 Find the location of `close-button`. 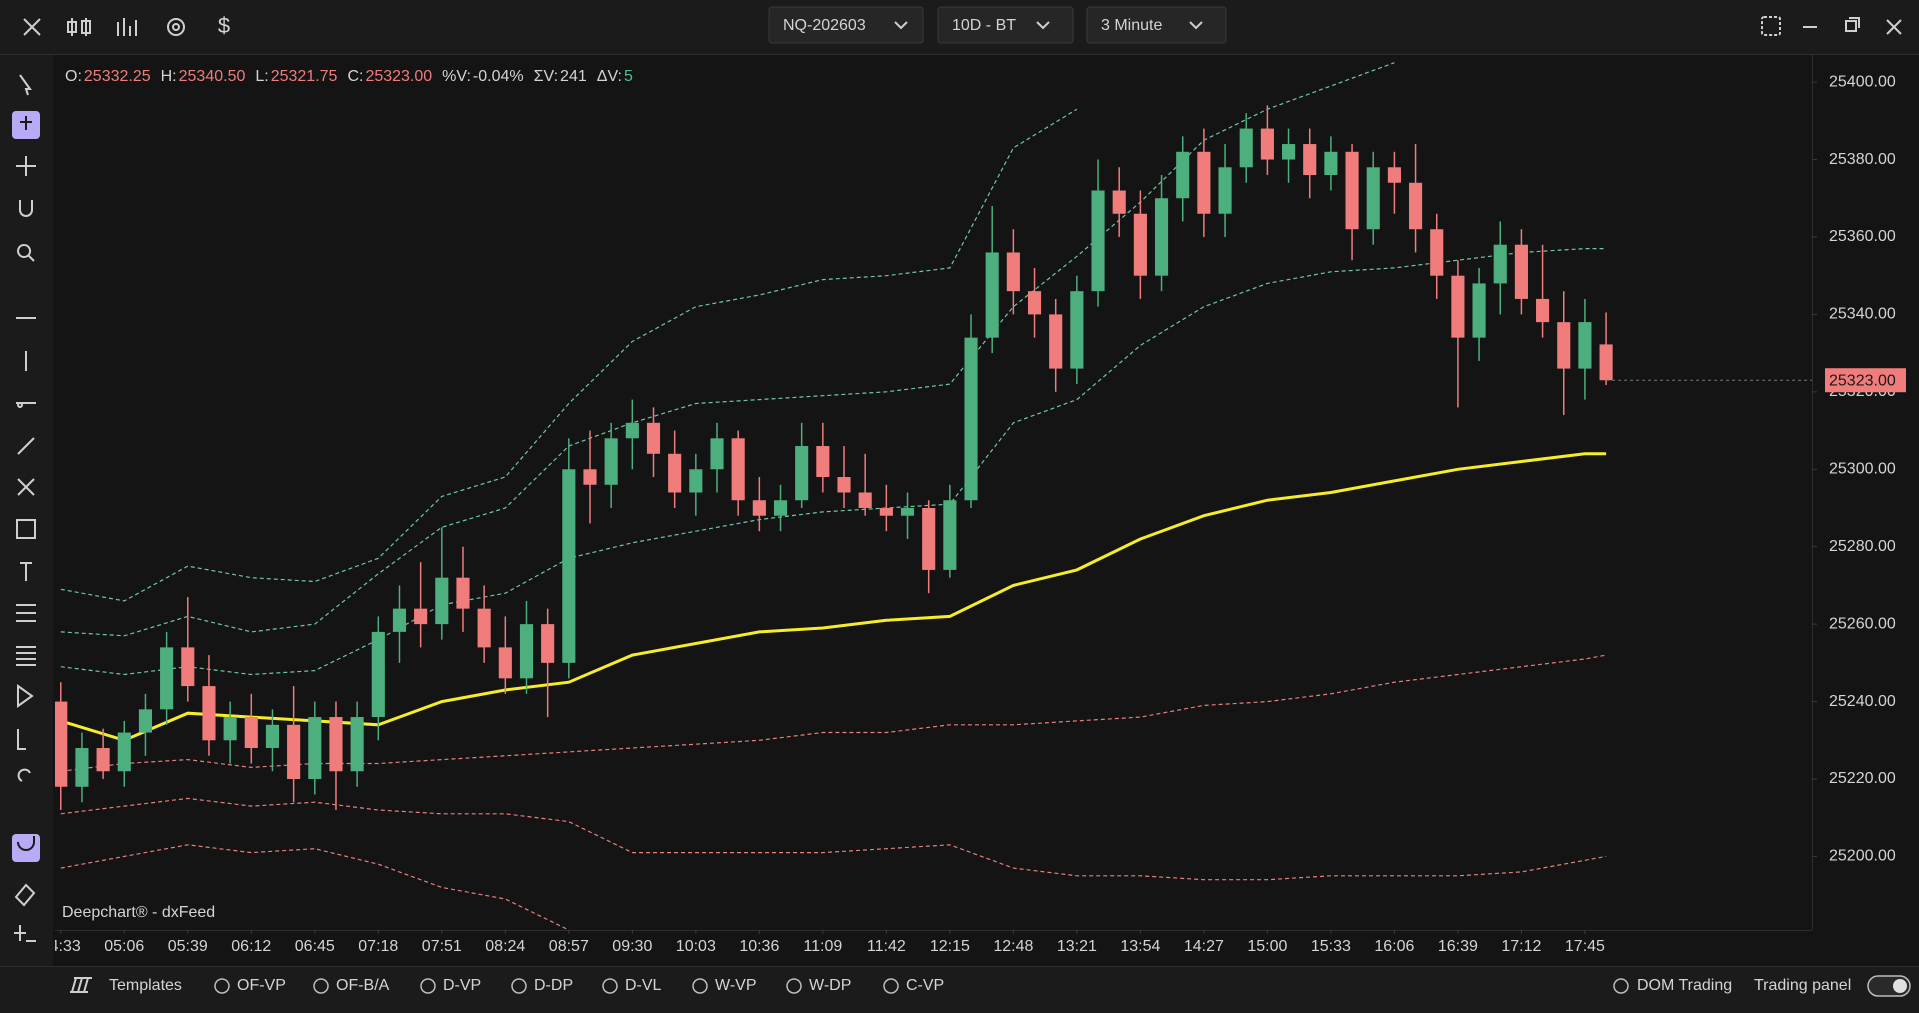

close-button is located at coordinates (32, 27).